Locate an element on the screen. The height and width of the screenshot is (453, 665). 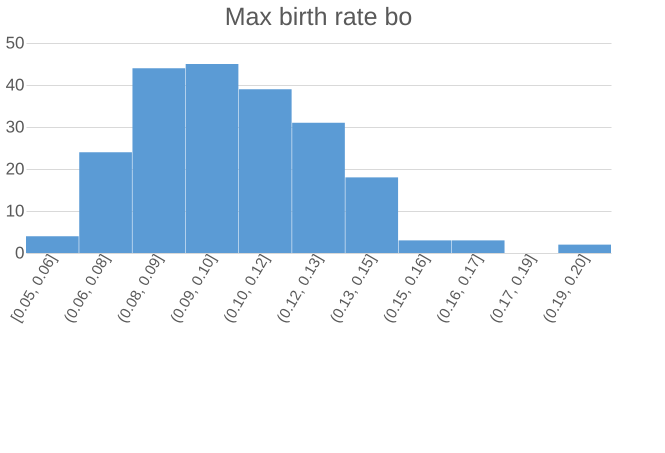
y-tick-label: 0 is located at coordinates (19, 253).